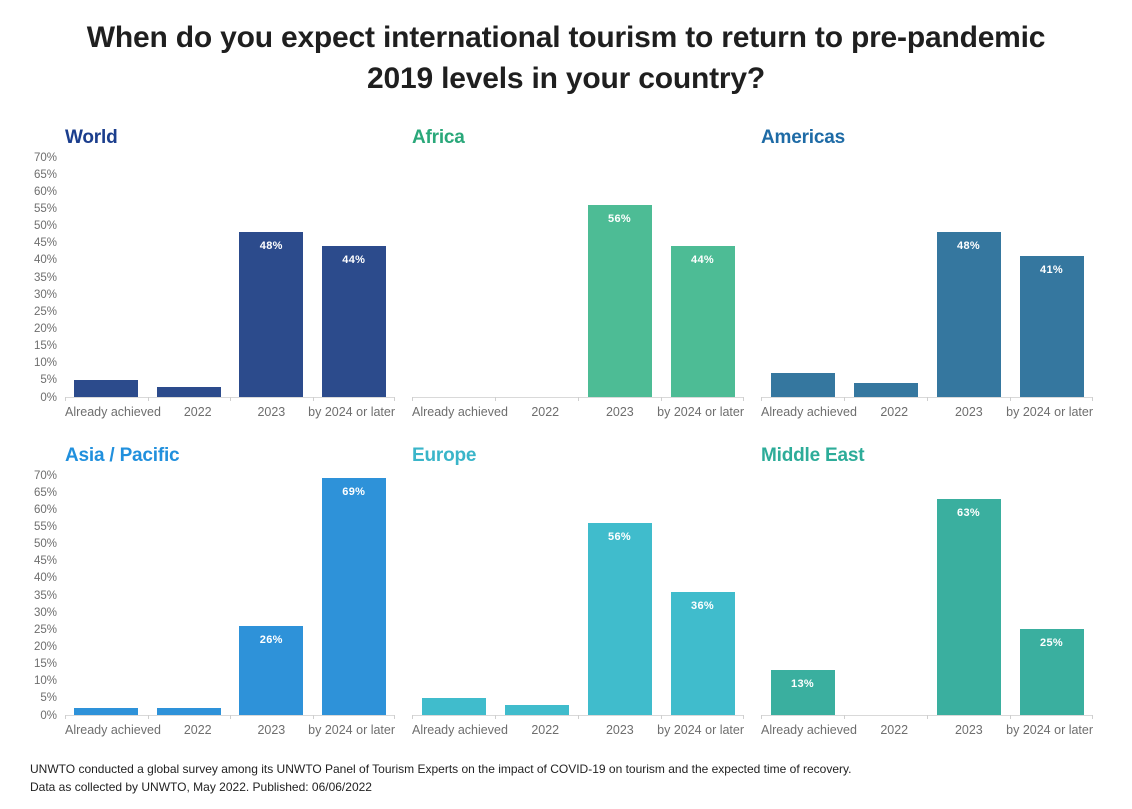  Describe the element at coordinates (45, 157) in the screenshot. I see `y-tick-label: 70%` at that location.